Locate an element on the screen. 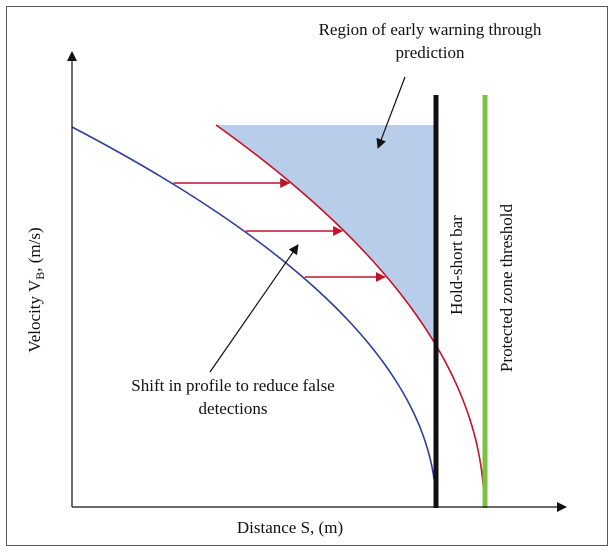 The width and height of the screenshot is (614, 552). shift-label-line2: detections is located at coordinates (233, 408).